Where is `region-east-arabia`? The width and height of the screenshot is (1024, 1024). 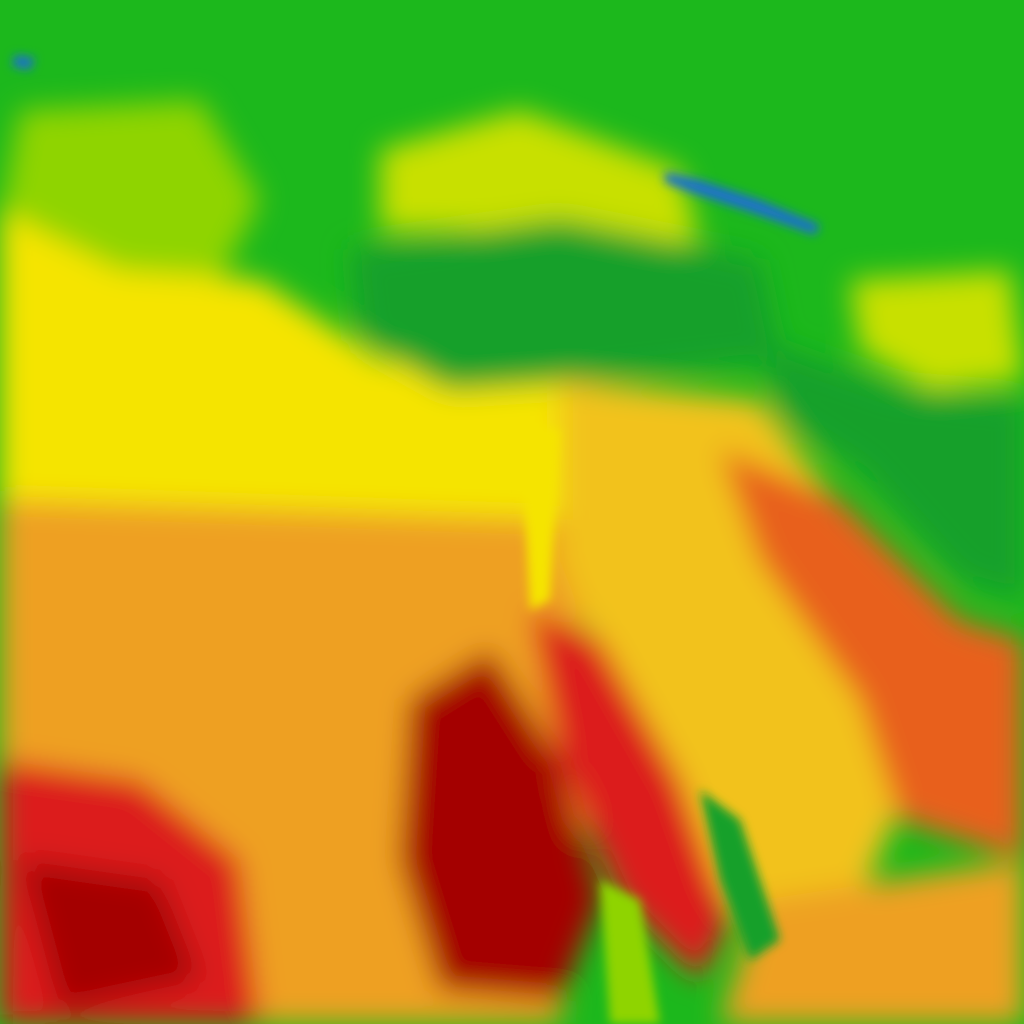 region-east-arabia is located at coordinates (872, 655).